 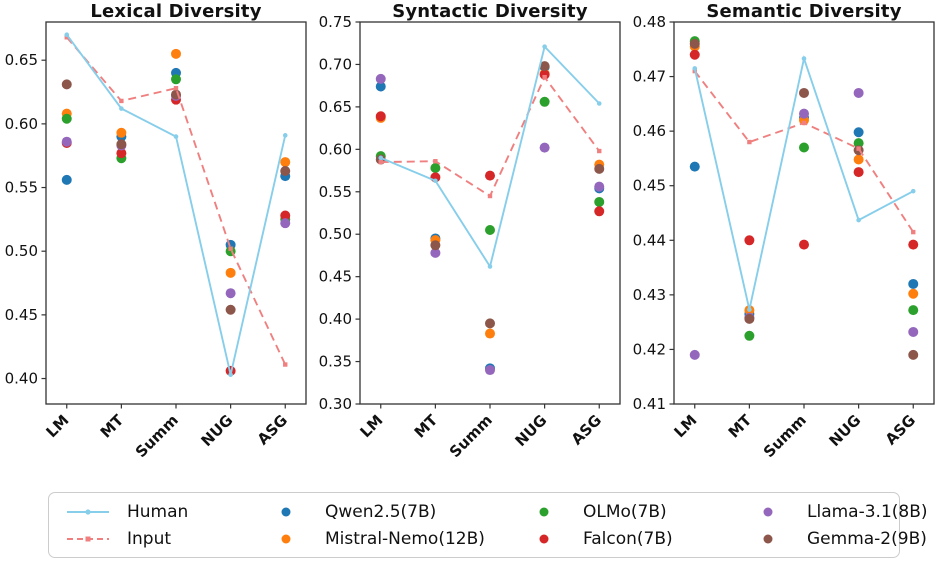 I want to click on legend-label: OLMo(7B), so click(x=625, y=511).